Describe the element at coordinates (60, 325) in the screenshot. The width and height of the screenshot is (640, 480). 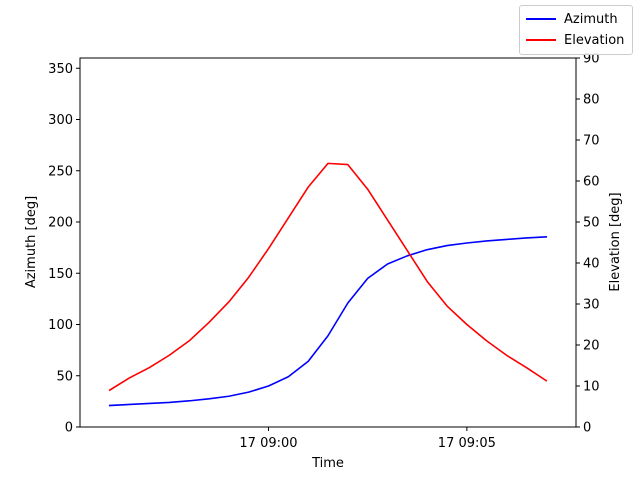
I see `left-axis-tick-label: 100` at that location.